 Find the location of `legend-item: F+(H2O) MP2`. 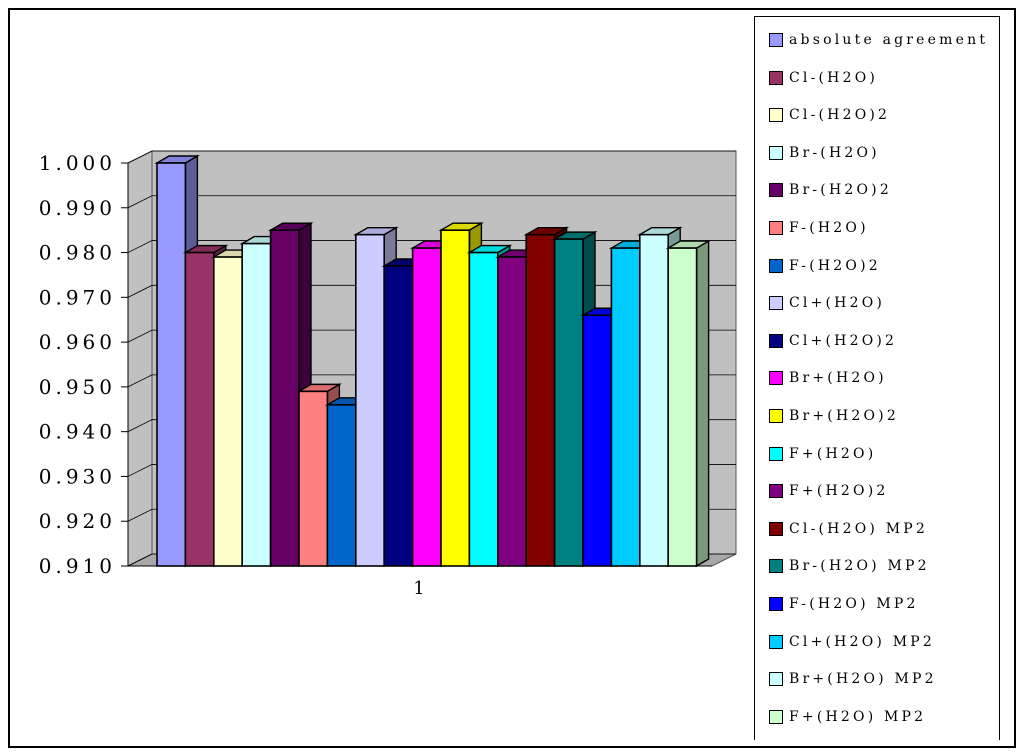

legend-item: F+(H2O) MP2 is located at coordinates (847, 717).